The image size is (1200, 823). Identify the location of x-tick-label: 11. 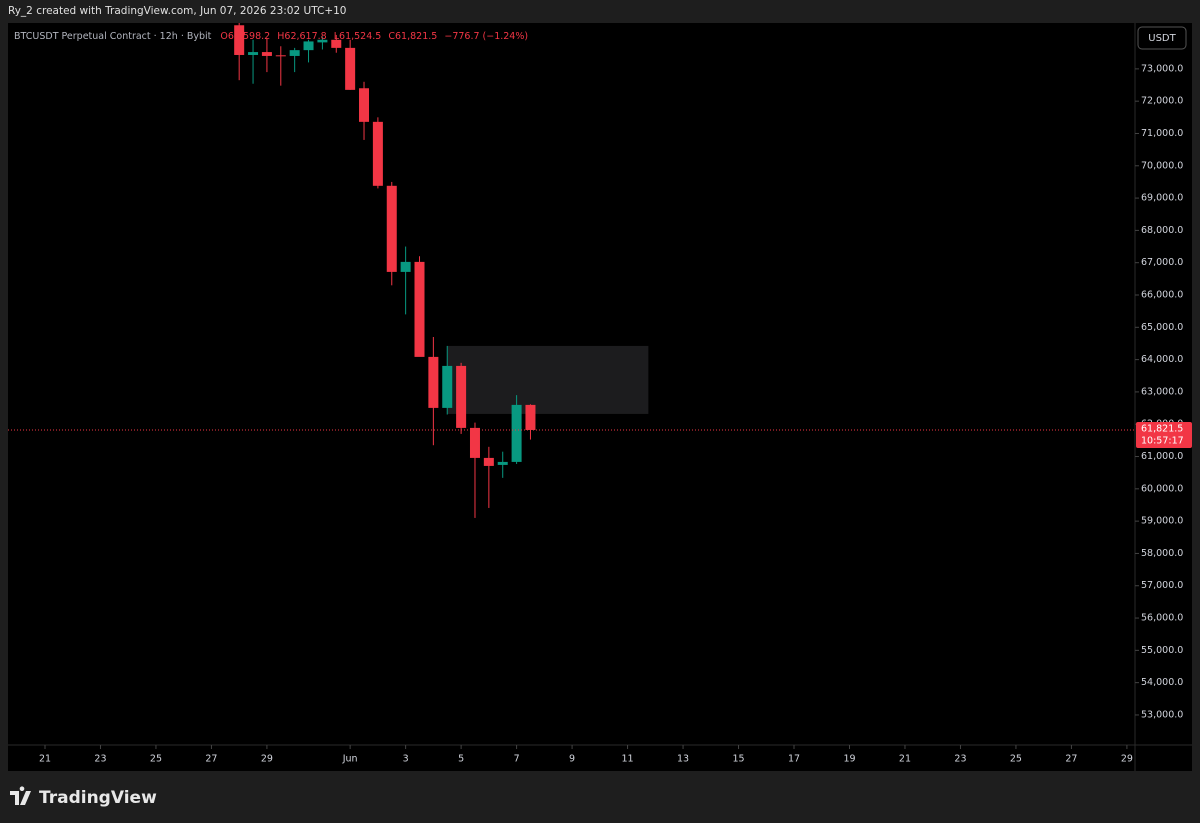
(628, 759).